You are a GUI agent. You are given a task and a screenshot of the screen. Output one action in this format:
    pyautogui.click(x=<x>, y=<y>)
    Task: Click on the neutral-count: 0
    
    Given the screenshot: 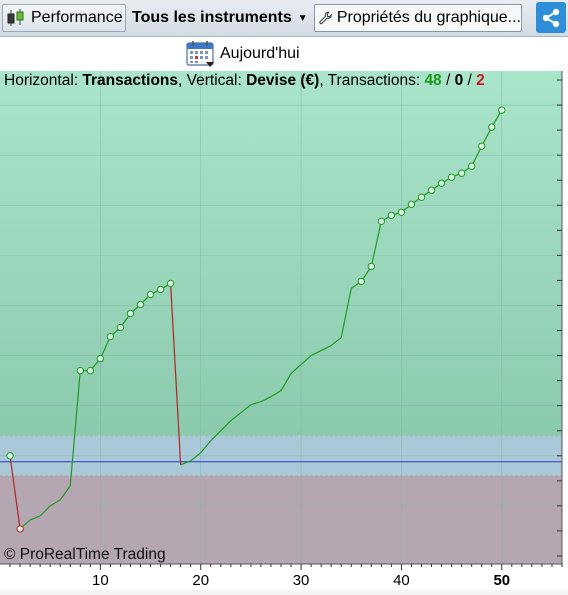 What is the action you would take?
    pyautogui.click(x=459, y=80)
    